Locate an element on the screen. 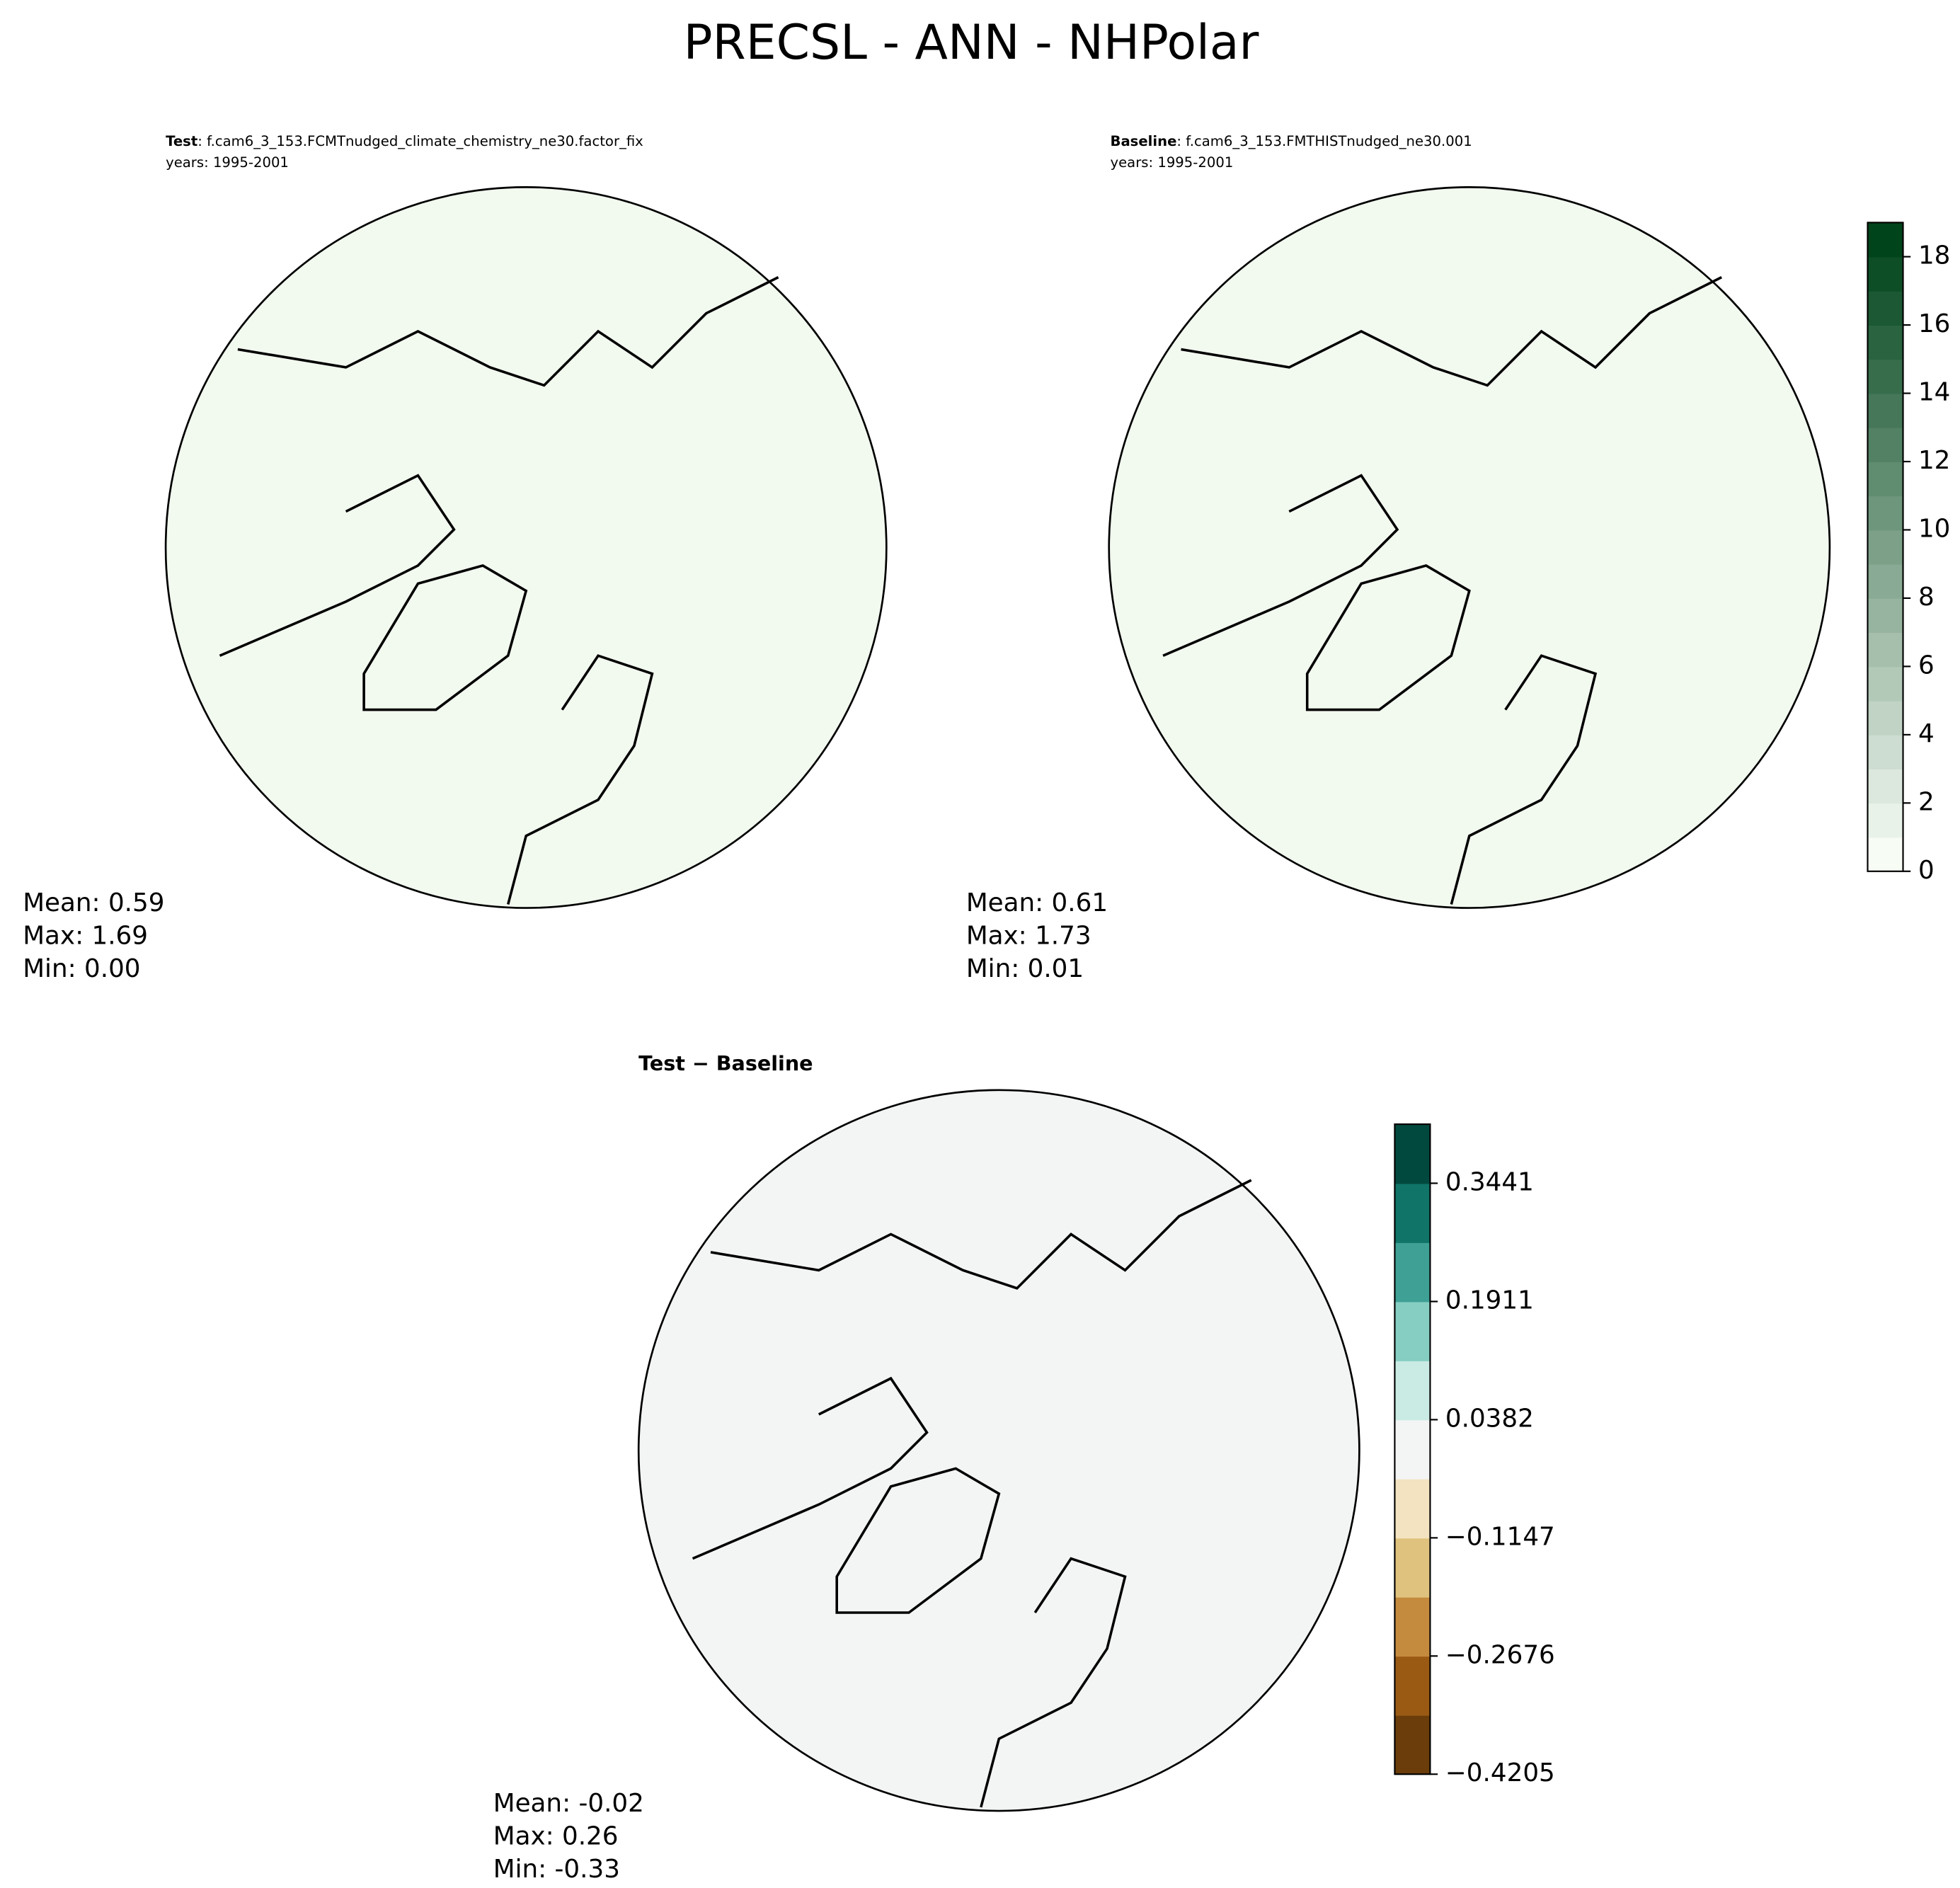 The width and height of the screenshot is (1960, 1888). stat-line: Mean: -0.02 is located at coordinates (568, 1803).